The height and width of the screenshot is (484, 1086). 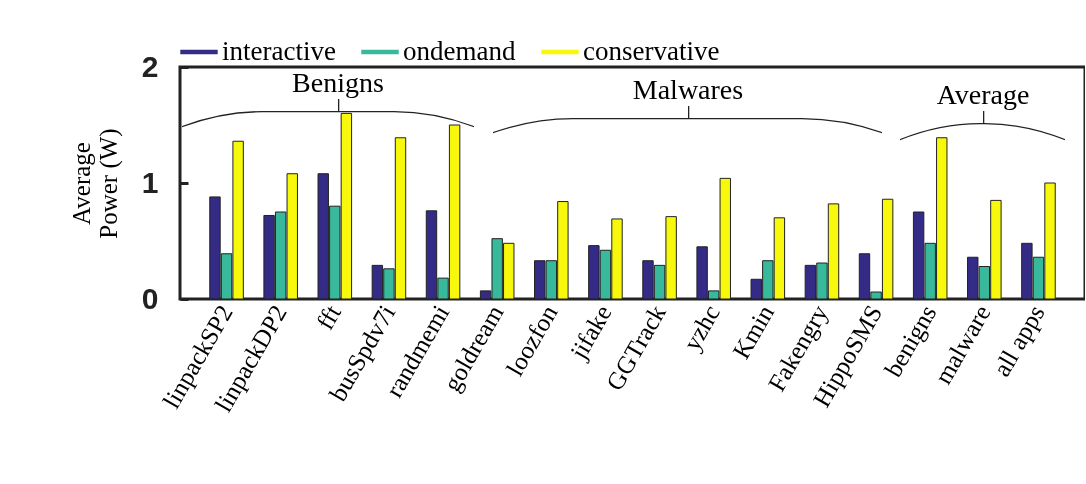 I want to click on y-axis-title: Average Power (W), so click(x=95, y=183).